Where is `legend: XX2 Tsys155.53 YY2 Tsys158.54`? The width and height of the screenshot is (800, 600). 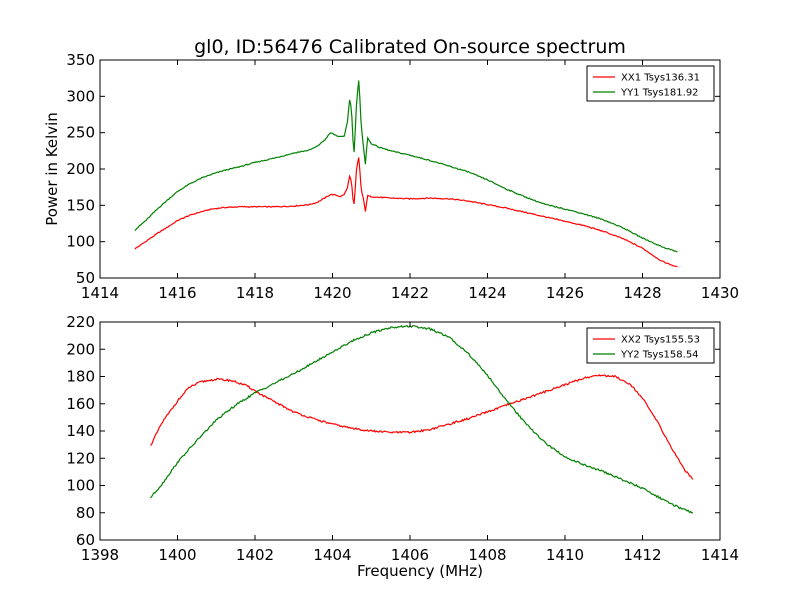
legend: XX2 Tsys155.53 YY2 Tsys158.54 is located at coordinates (650, 345).